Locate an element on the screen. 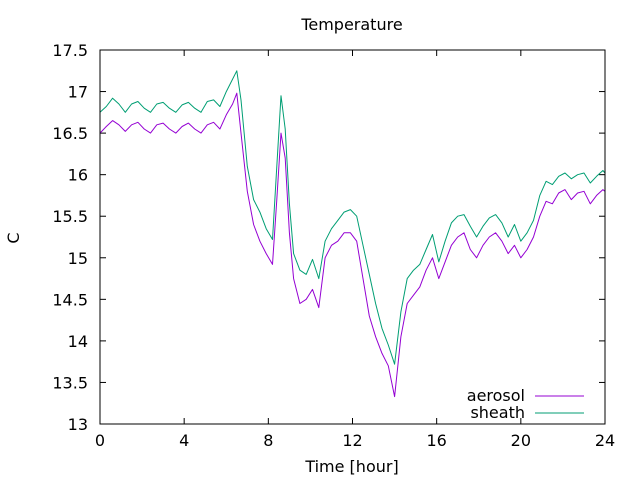 The height and width of the screenshot is (484, 640). y-tick-label: 15.5 is located at coordinates (70, 216).